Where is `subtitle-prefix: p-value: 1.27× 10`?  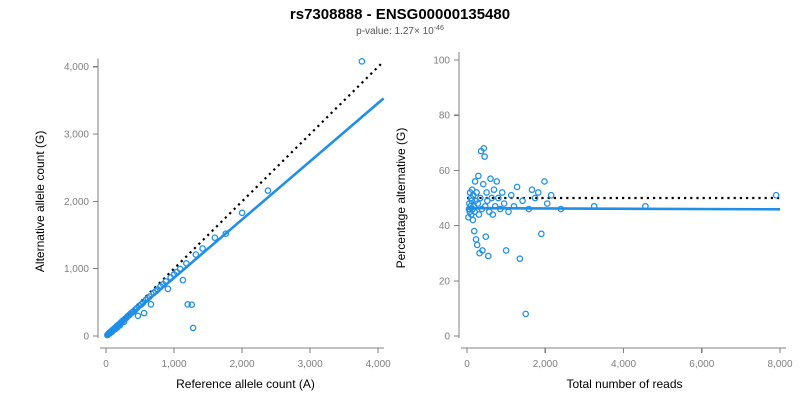 subtitle-prefix: p-value: 1.27× 10 is located at coordinates (395, 31).